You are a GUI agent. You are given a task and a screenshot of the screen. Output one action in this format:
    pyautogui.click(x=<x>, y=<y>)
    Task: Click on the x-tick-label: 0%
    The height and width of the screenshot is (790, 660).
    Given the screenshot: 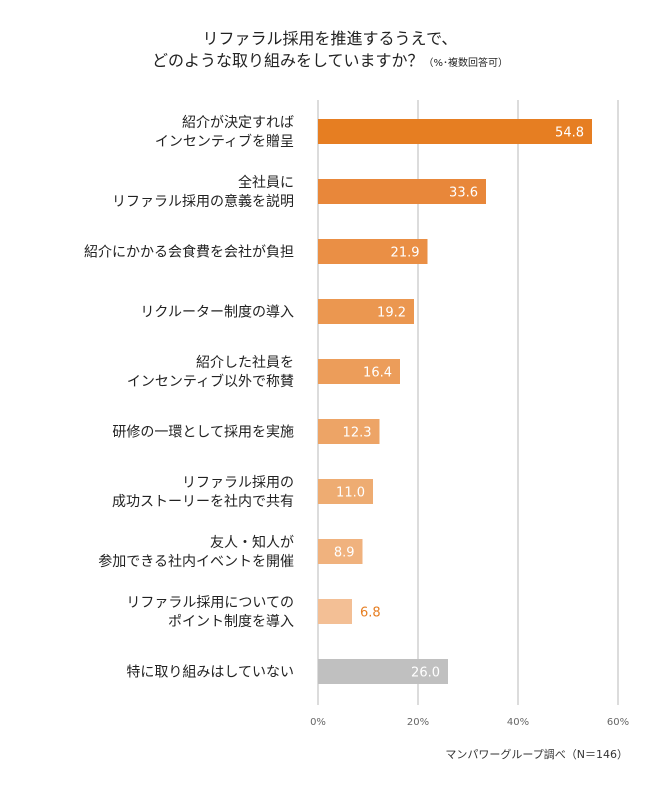 What is the action you would take?
    pyautogui.click(x=318, y=722)
    